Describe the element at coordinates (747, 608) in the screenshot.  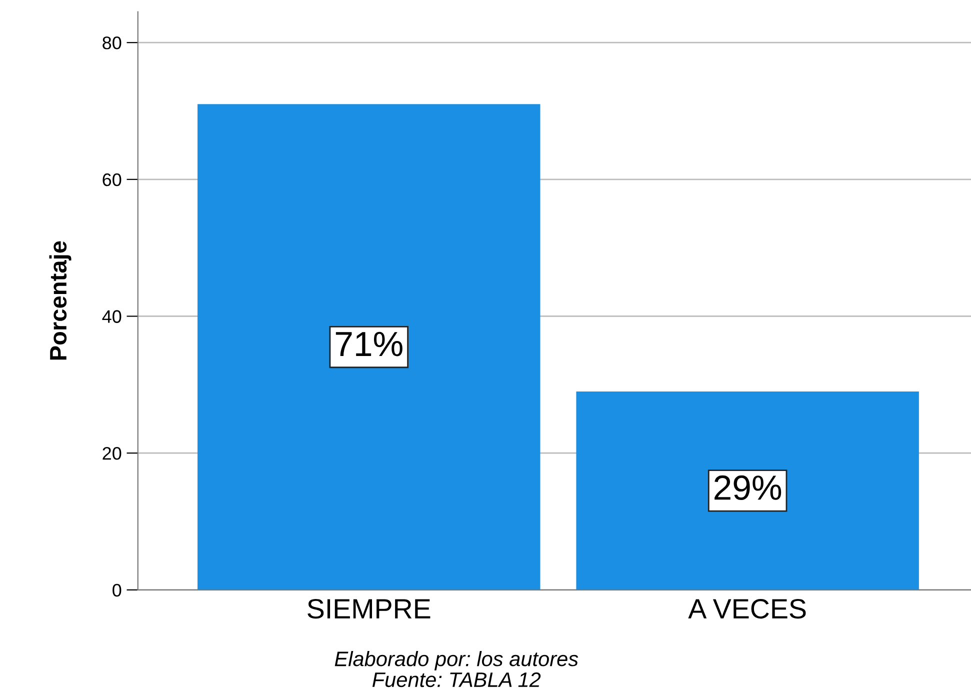
I see `x-tick-label: A VECES` at that location.